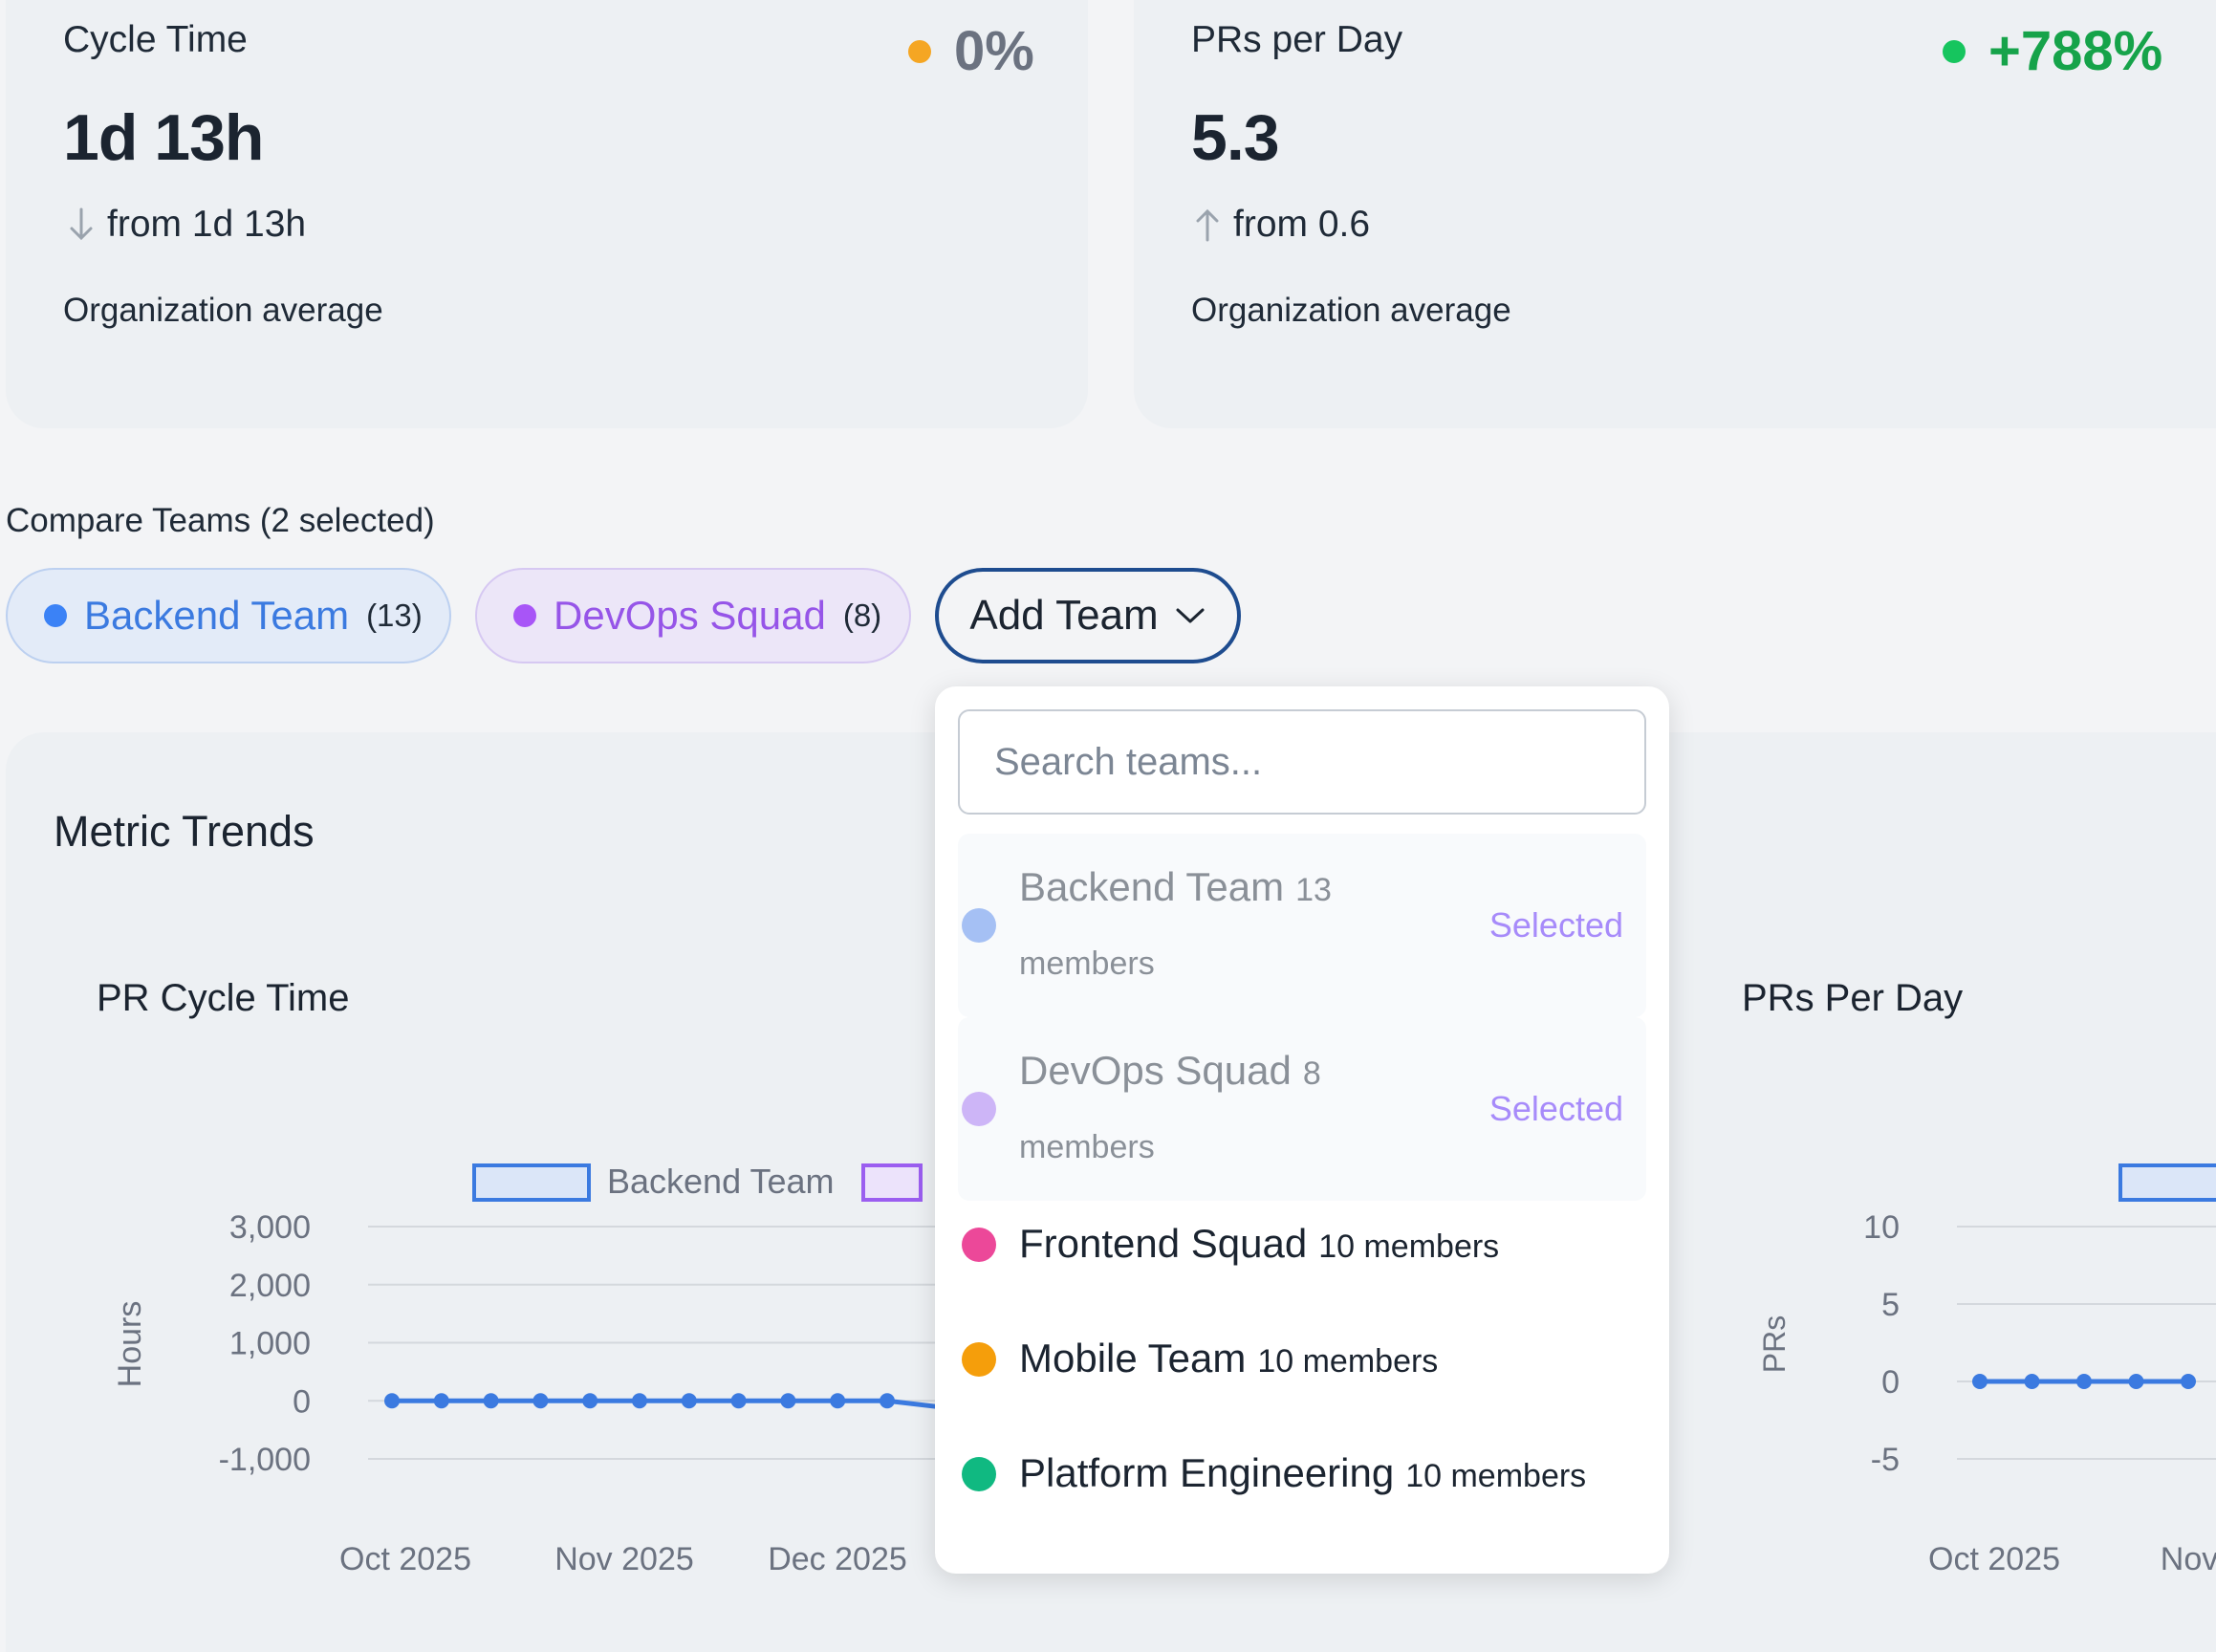  What do you see at coordinates (862, 615) in the screenshot?
I see `chip-count: (8)` at bounding box center [862, 615].